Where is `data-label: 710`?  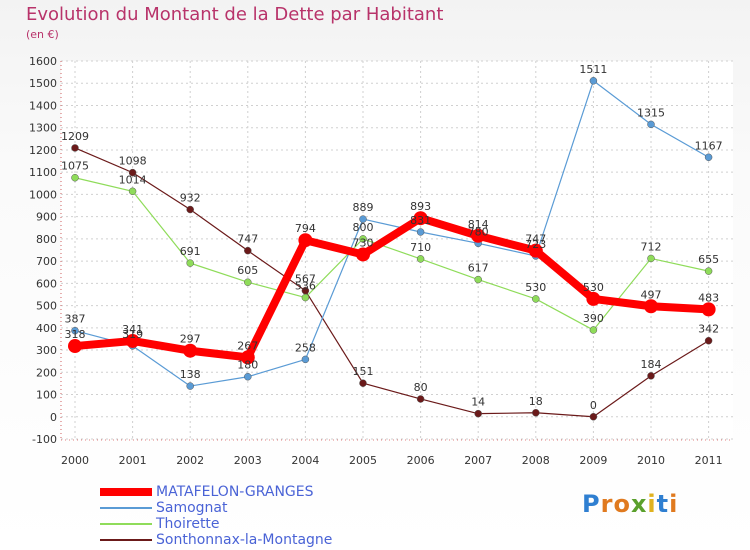
data-label: 710 is located at coordinates (420, 247).